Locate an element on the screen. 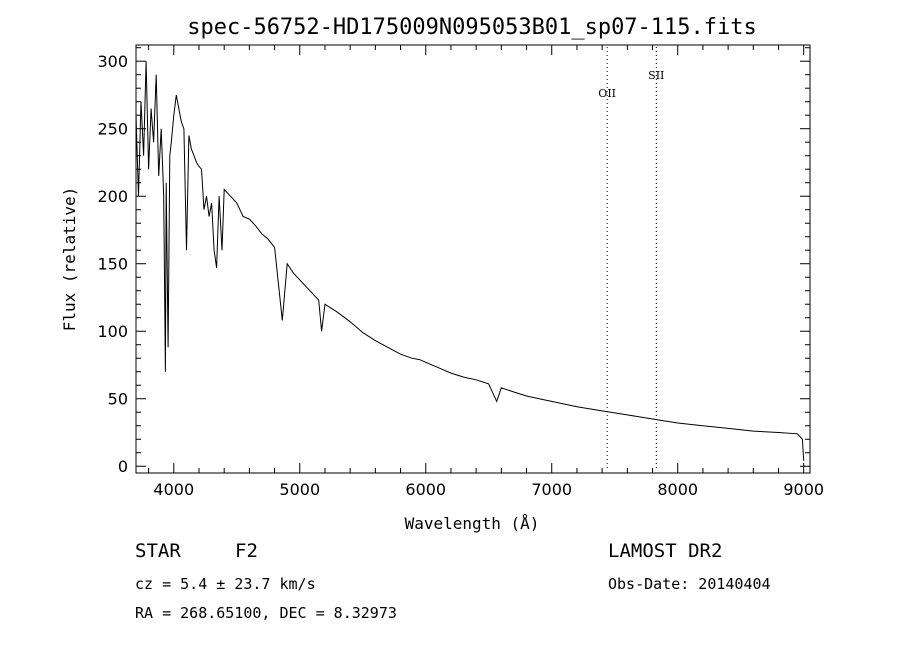  redshift-text: cz = 5.4 ± 23.7 km/s is located at coordinates (225, 584).